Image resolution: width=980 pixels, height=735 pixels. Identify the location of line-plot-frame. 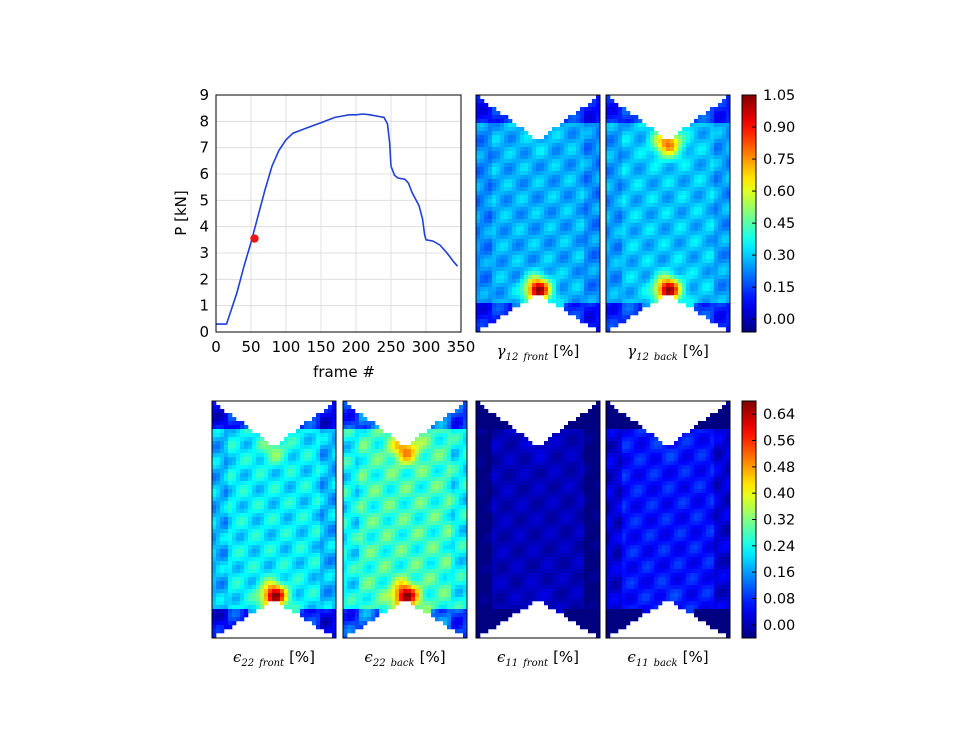
(338, 213).